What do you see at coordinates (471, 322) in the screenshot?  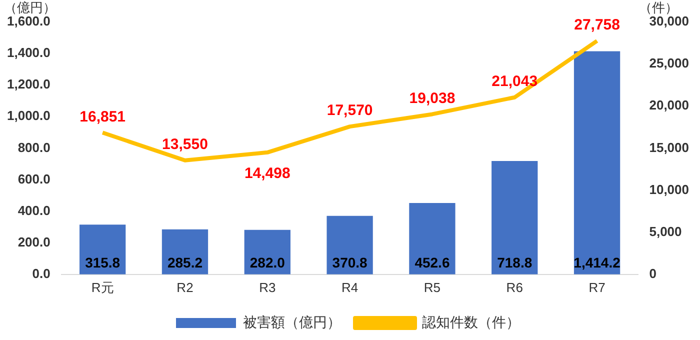 I see `legend-label: 認知件数（件）` at bounding box center [471, 322].